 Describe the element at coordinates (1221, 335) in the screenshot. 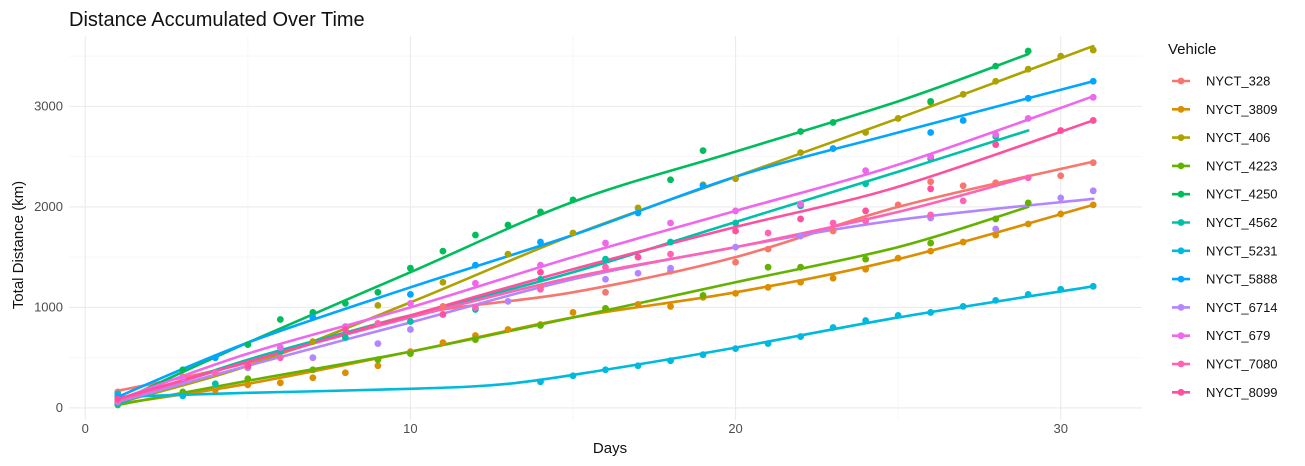

I see `legend-item-nyct-679: NYCT_679` at that location.